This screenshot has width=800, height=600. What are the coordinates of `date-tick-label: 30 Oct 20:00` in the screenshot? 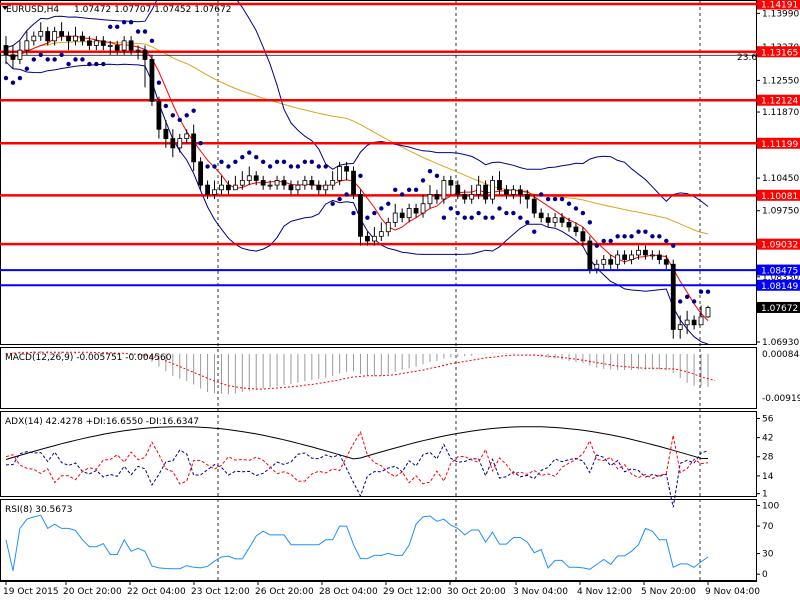 It's located at (476, 592).